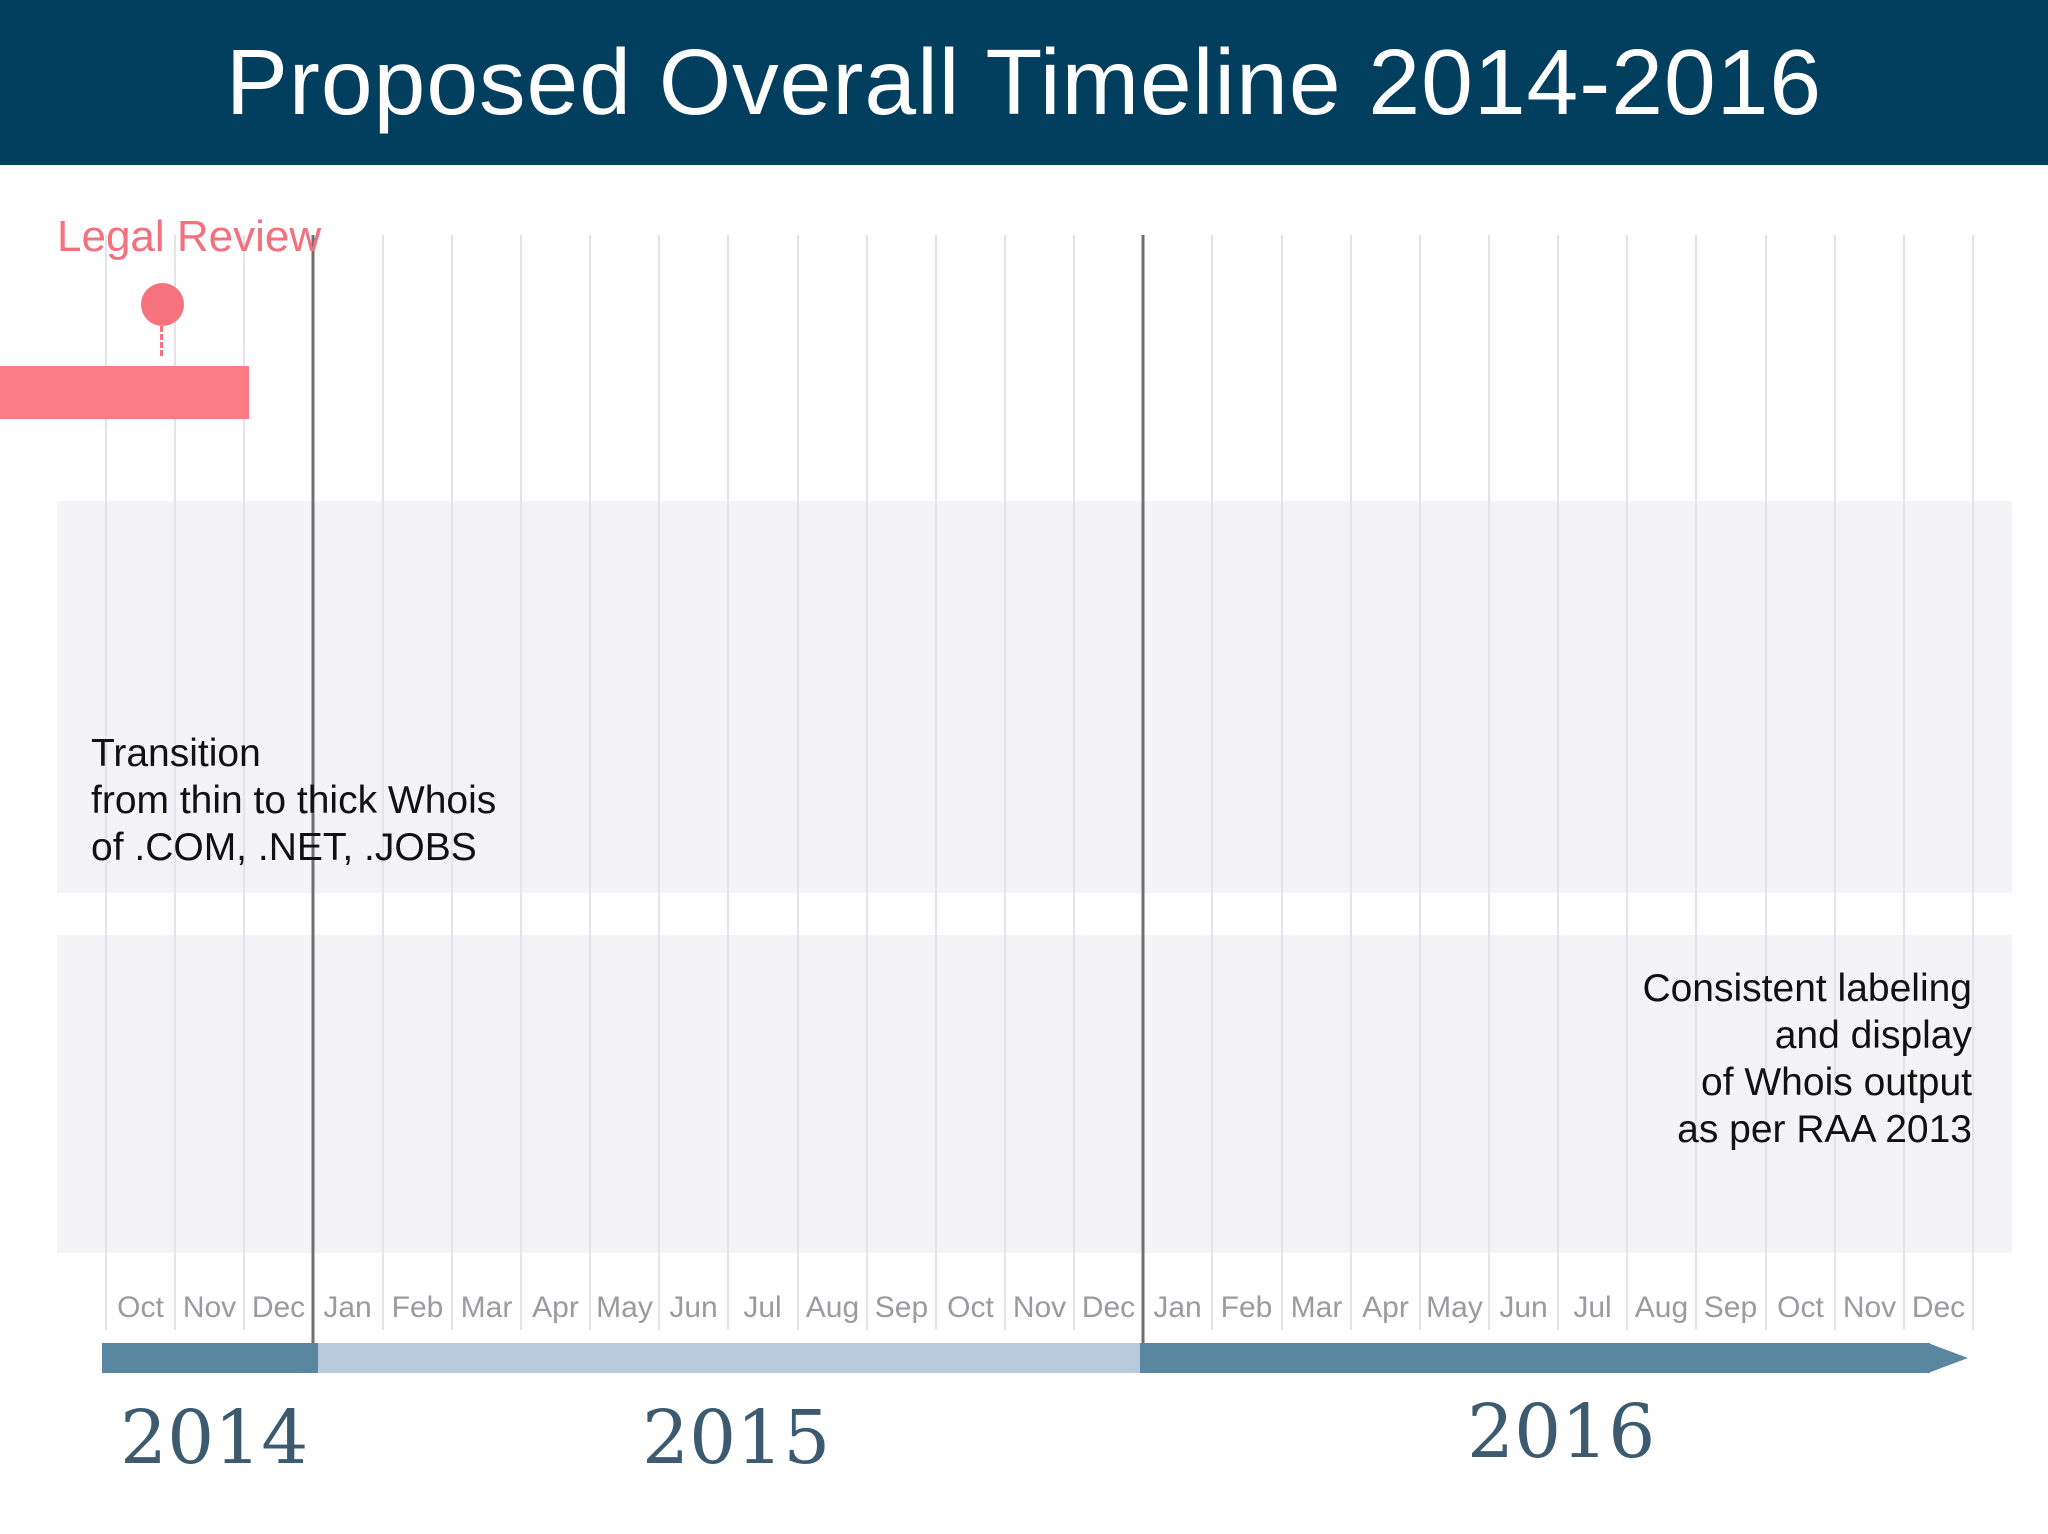 The width and height of the screenshot is (2048, 1534). What do you see at coordinates (1535, 1358) in the screenshot?
I see `axis-segment-2016` at bounding box center [1535, 1358].